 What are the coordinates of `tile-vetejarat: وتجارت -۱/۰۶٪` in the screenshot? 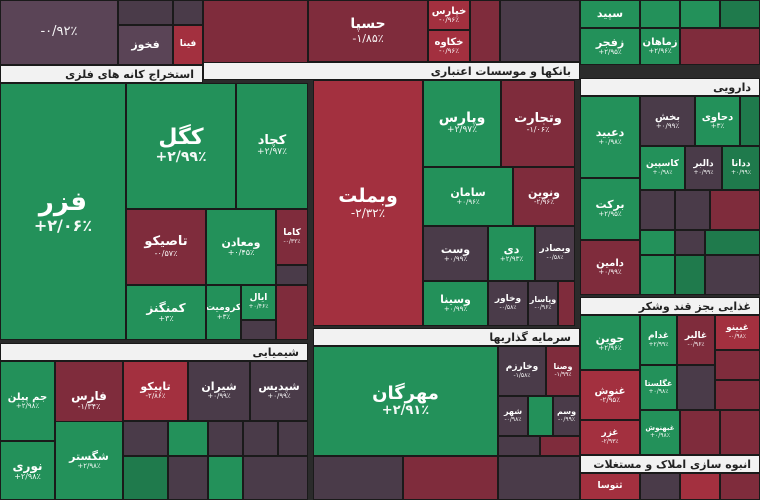 It's located at (538, 123).